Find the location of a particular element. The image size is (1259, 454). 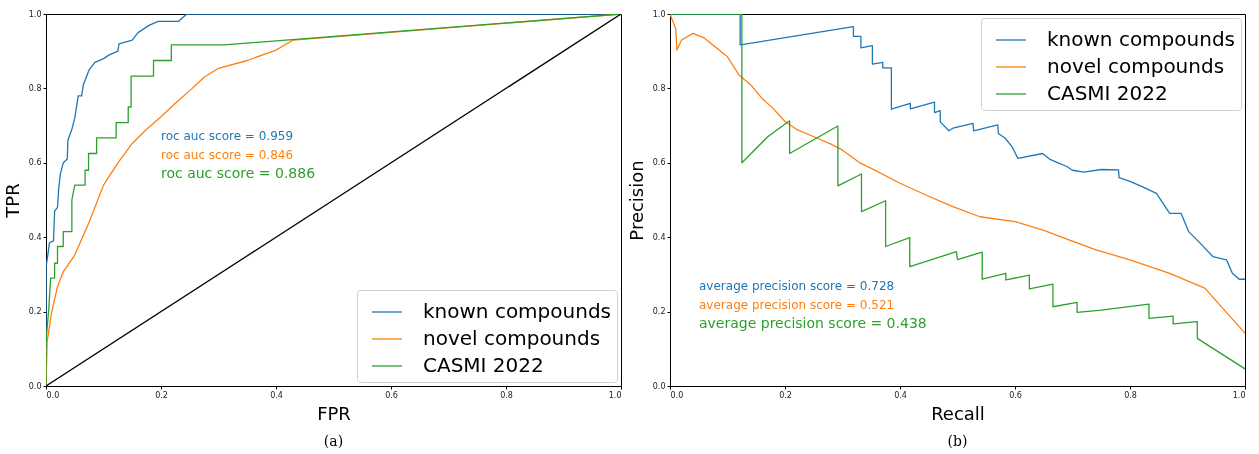

annotation: roc auc score = 0.959 is located at coordinates (227, 136).